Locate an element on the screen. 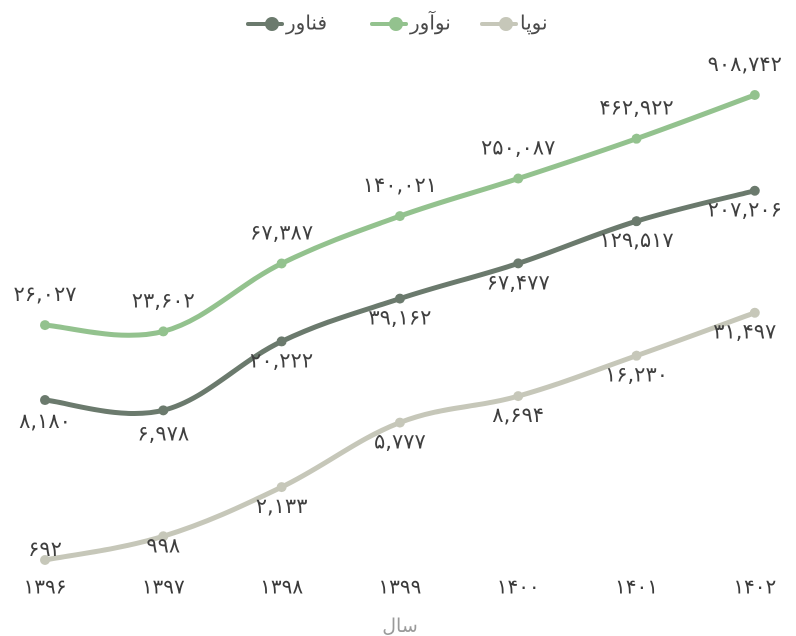  data-label: ۴۶۲,۹۲۲ is located at coordinates (636, 108).